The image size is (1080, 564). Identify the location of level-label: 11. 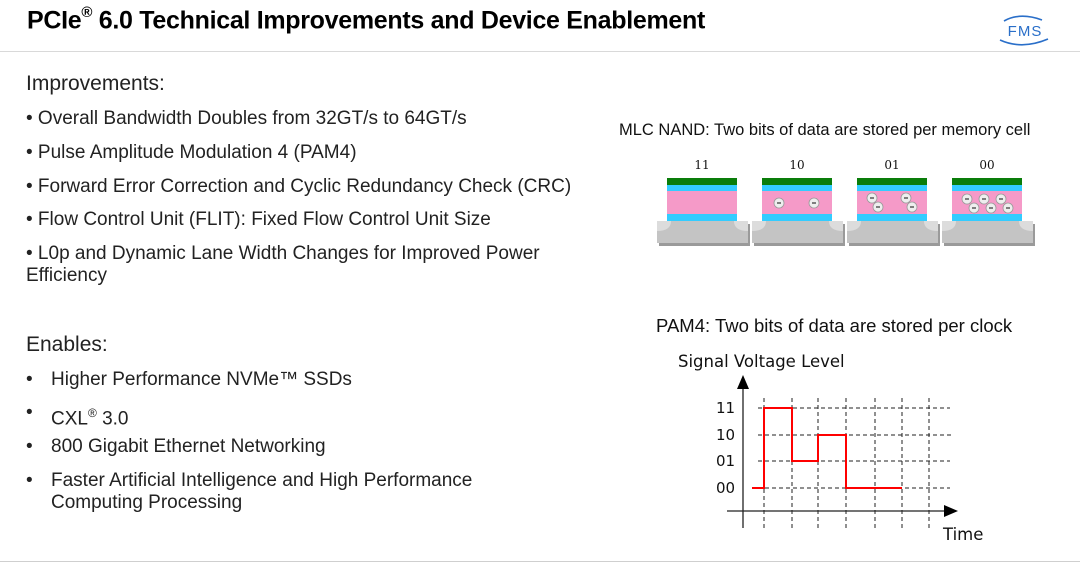
(726, 408).